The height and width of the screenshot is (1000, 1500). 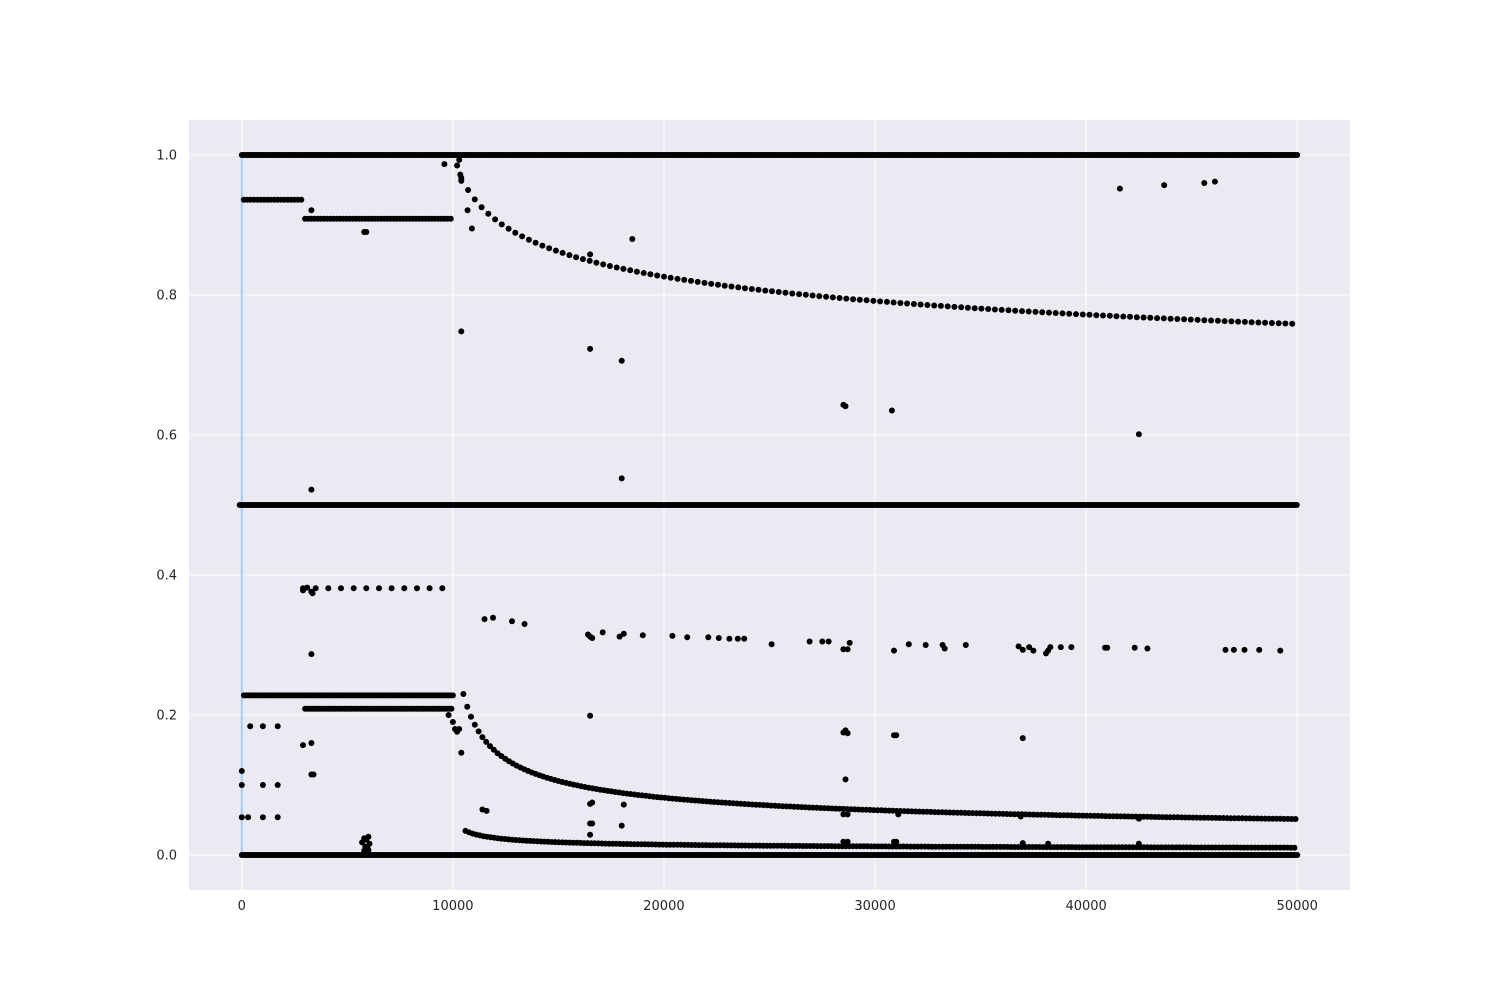 What do you see at coordinates (242, 906) in the screenshot?
I see `x-tick-label: 0` at bounding box center [242, 906].